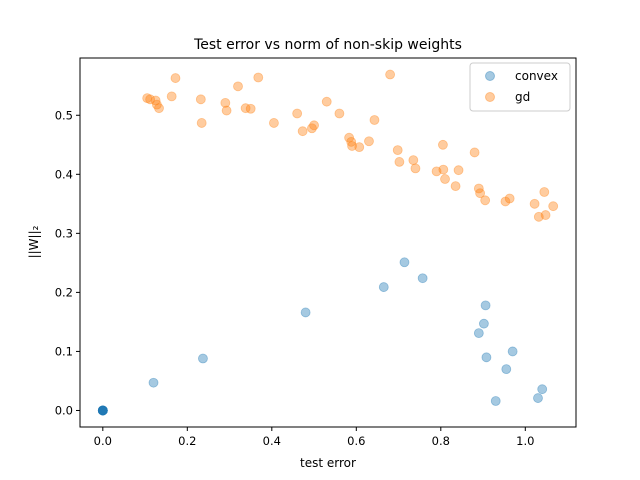 The image size is (640, 480). I want to click on x-tick-label: 0.8, so click(441, 441).